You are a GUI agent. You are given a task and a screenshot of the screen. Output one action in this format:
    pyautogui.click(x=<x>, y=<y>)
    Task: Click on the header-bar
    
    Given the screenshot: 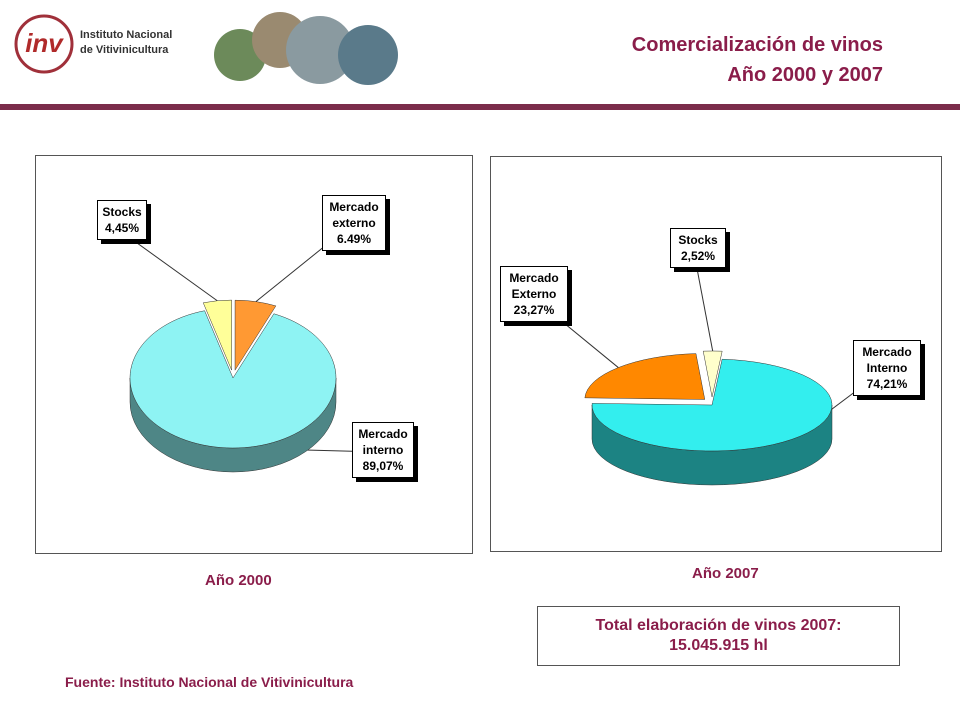 What is the action you would take?
    pyautogui.click(x=480, y=107)
    